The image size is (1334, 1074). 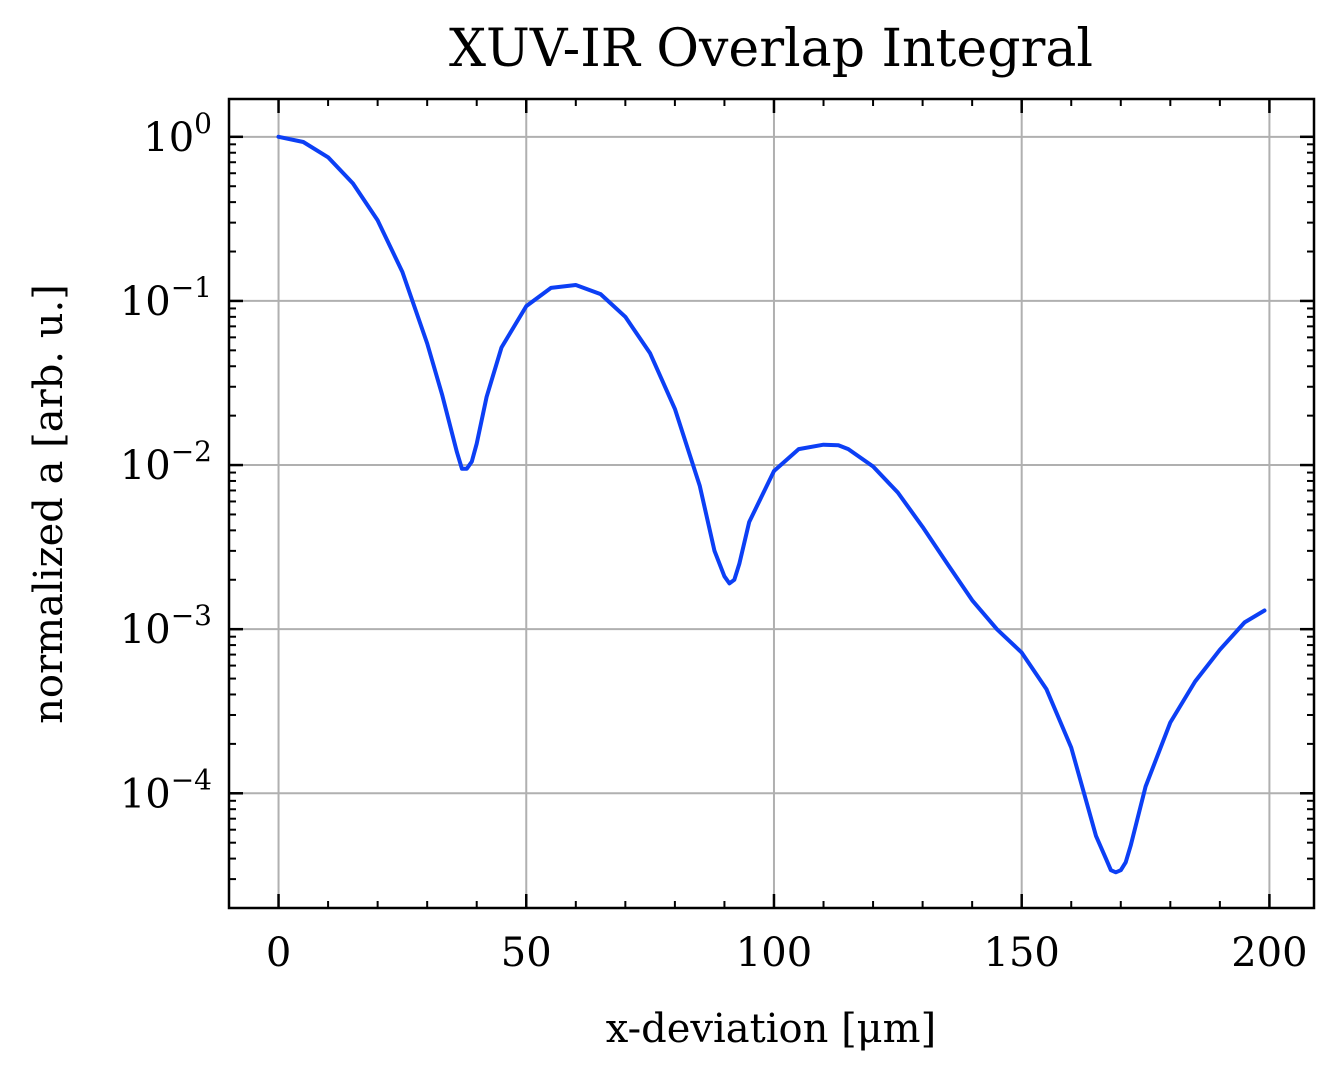 I want to click on x-tick-label: 200, so click(x=1269, y=953).